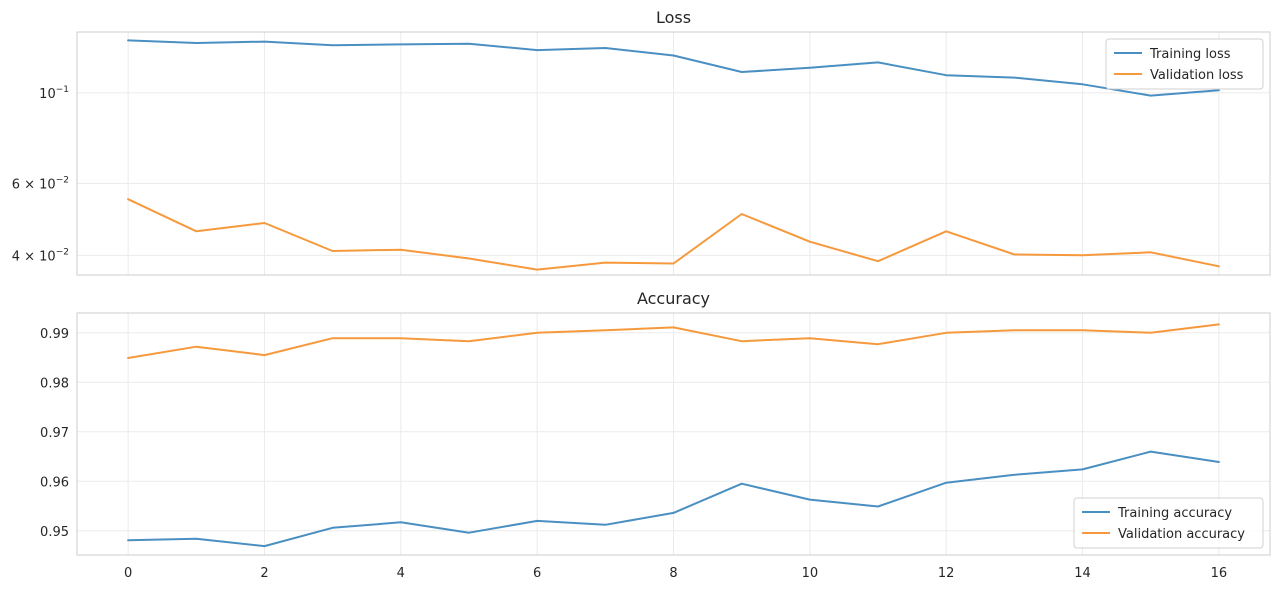 The width and height of the screenshot is (1280, 590). Describe the element at coordinates (673, 341) in the screenshot. I see `series-line-validation-accuracy` at that location.